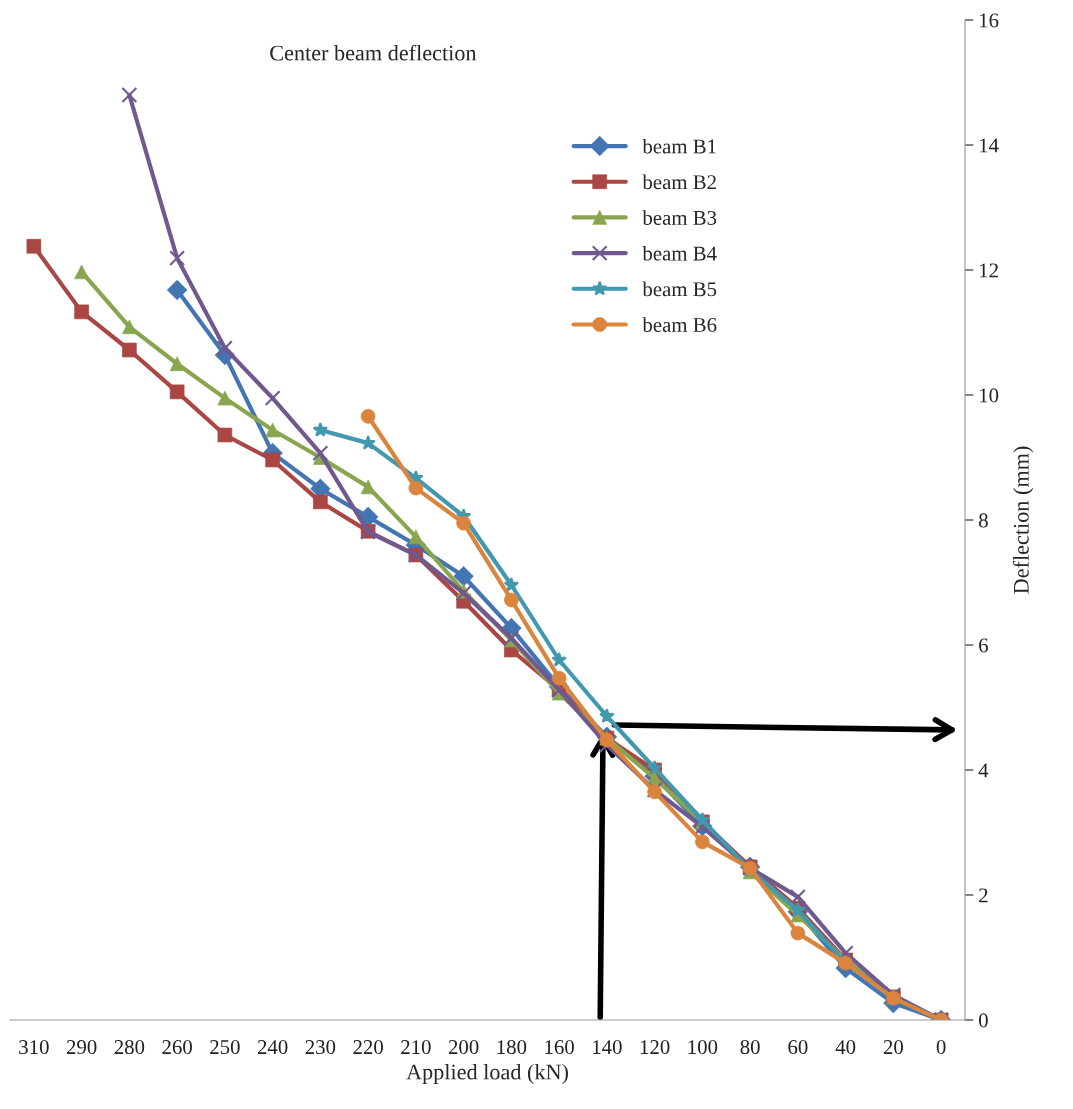 The width and height of the screenshot is (1073, 1109). Describe the element at coordinates (989, 270) in the screenshot. I see `y-tick-label: 12` at that location.